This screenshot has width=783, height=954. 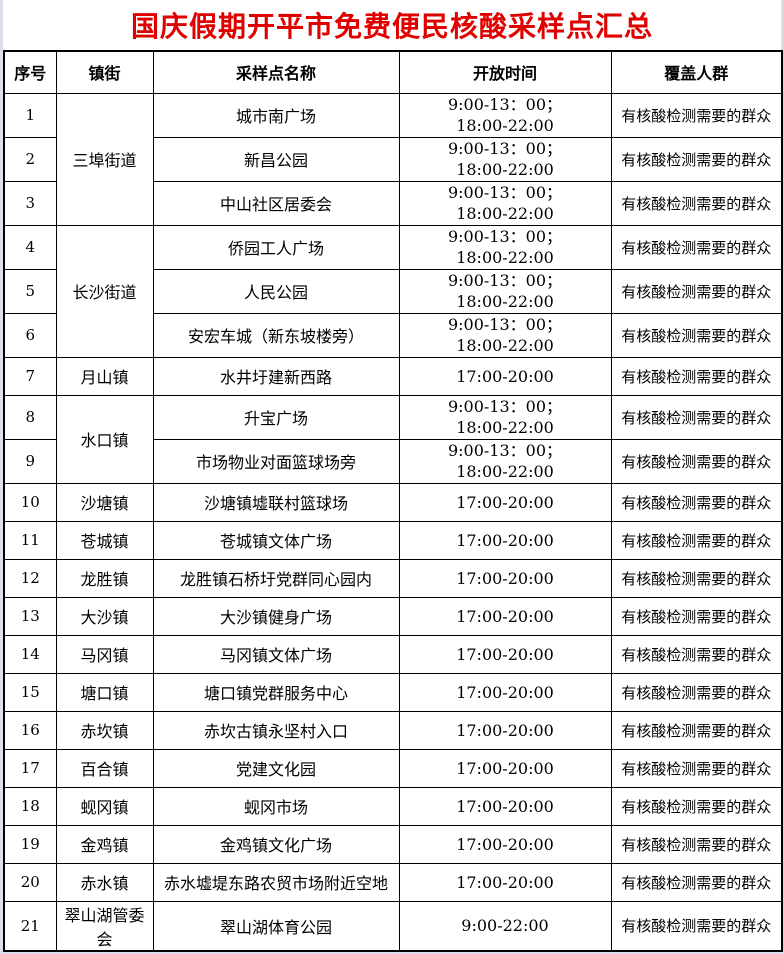 What do you see at coordinates (276, 578) in the screenshot?
I see `cell-site-name: 龙胜镇石桥圩党群同心园内` at bounding box center [276, 578].